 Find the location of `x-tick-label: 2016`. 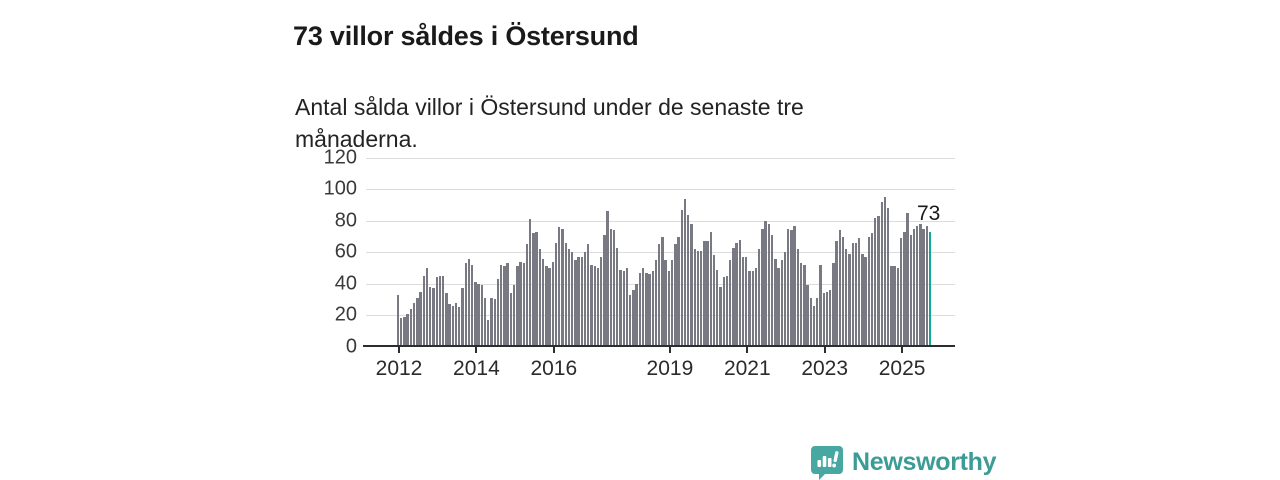

x-tick-label: 2016 is located at coordinates (554, 368).